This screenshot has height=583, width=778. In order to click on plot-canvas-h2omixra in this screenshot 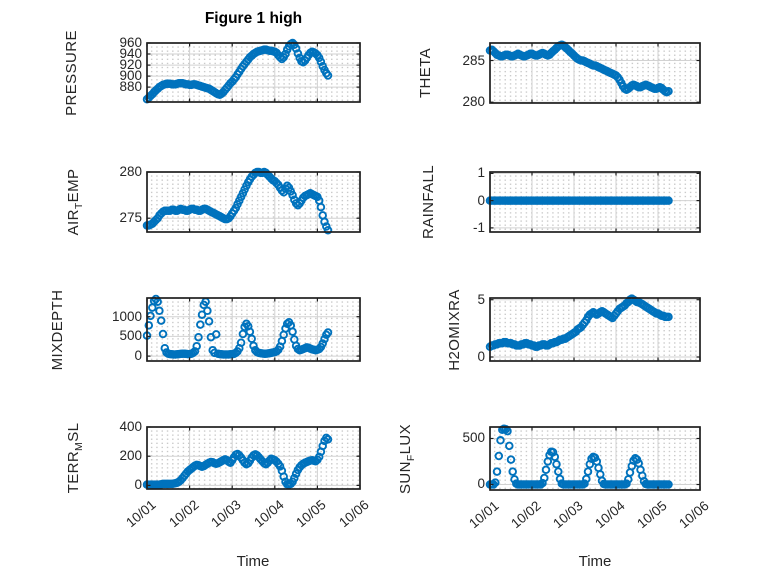, I will do `click(593, 328)`.